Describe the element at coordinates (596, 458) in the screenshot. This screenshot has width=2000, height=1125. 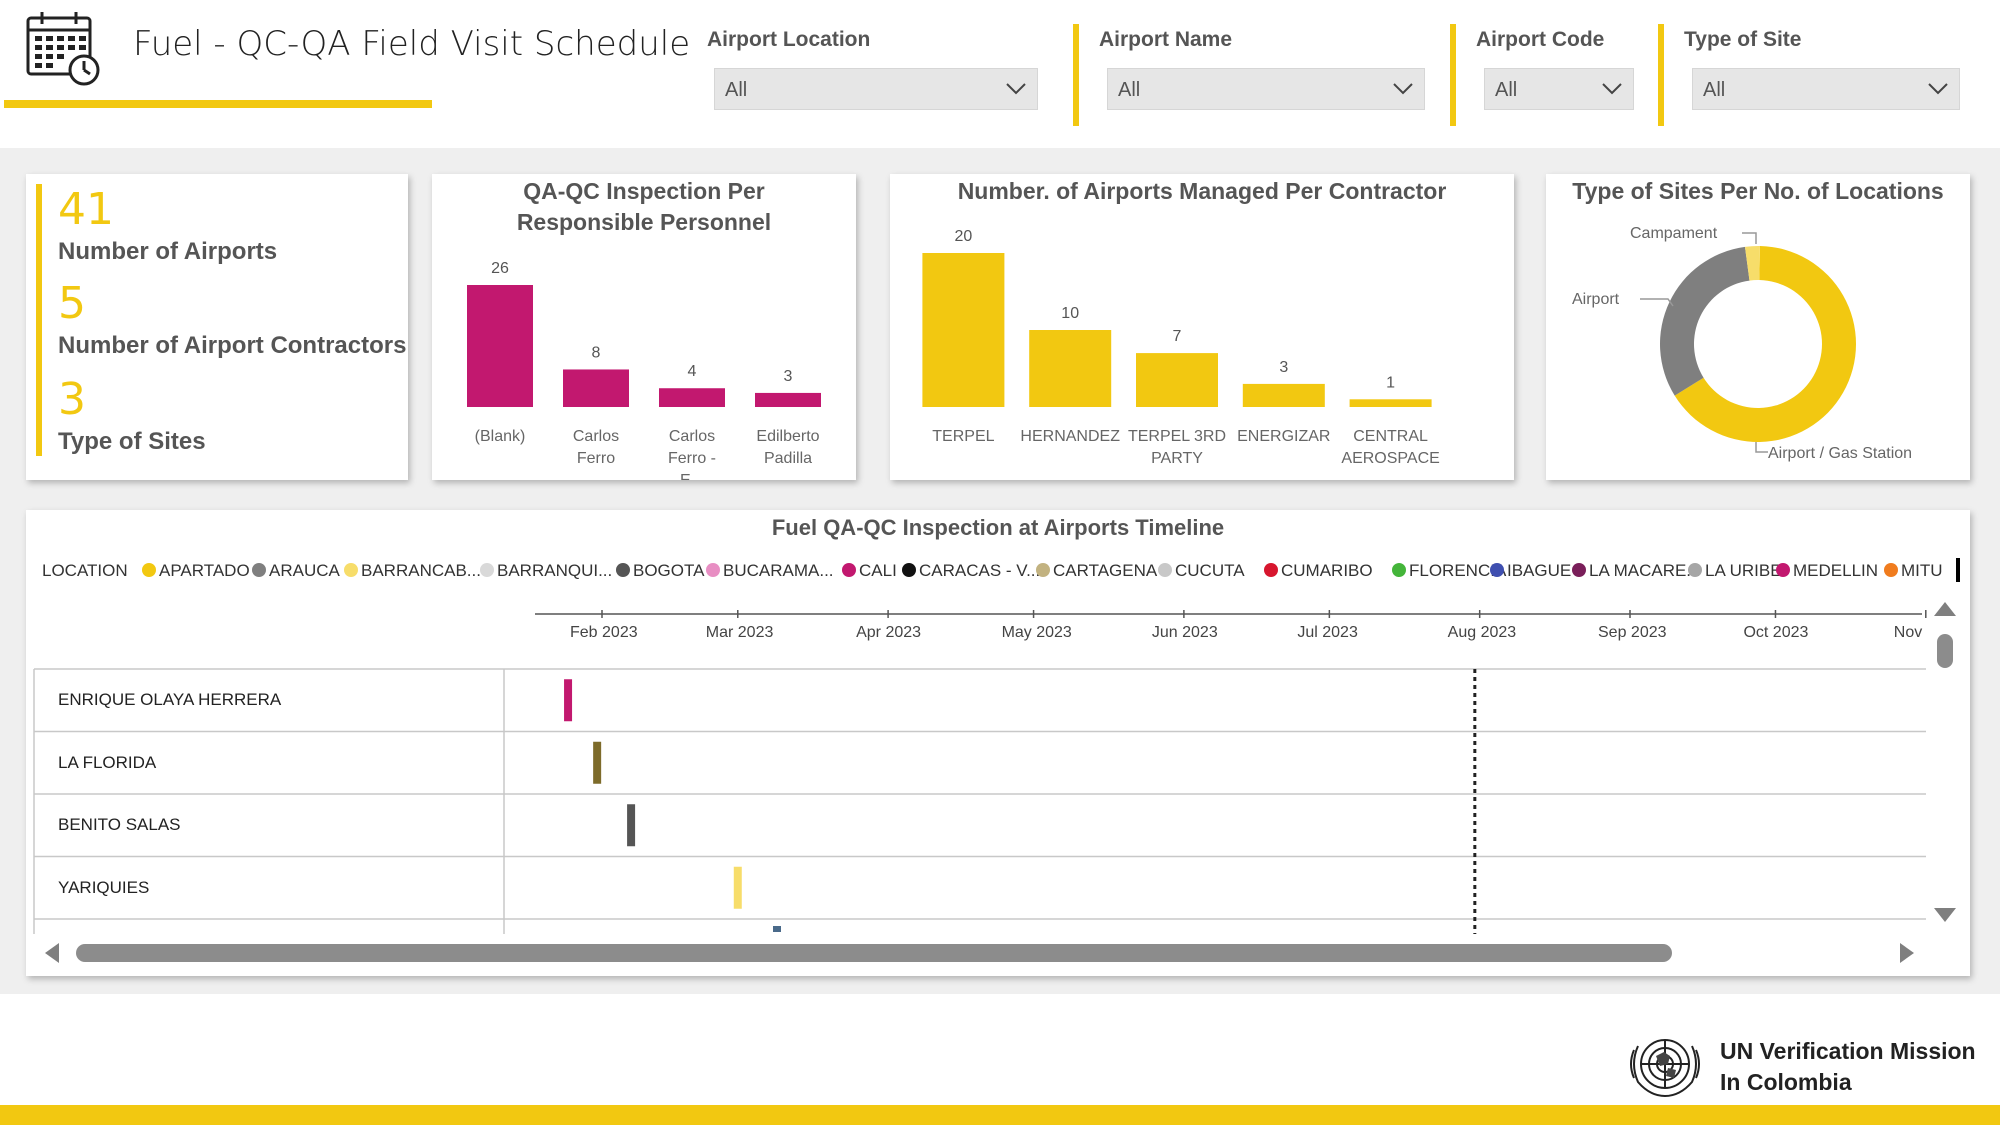
I see `category-label: Ferro` at that location.